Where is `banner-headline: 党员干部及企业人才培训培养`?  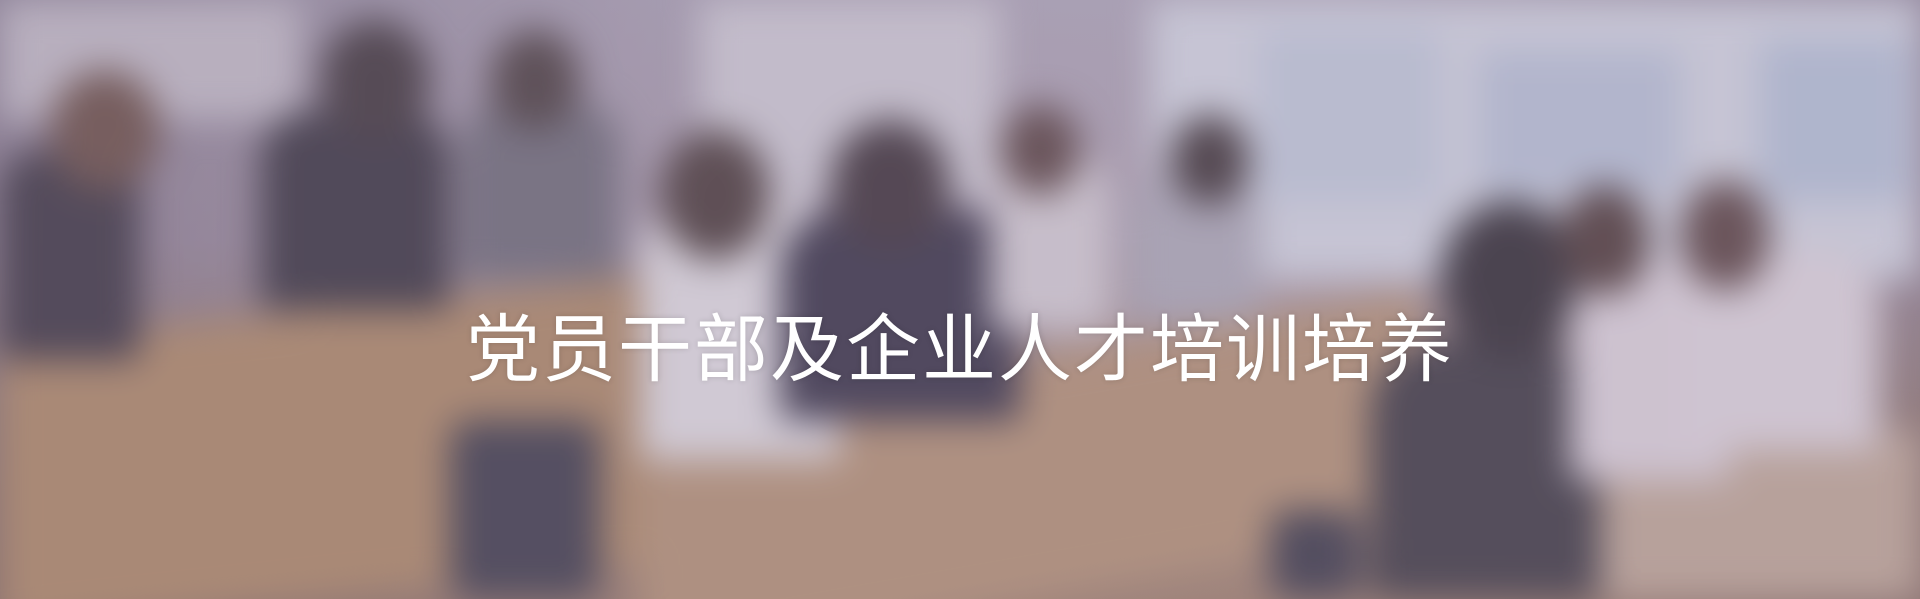 banner-headline: 党员干部及企业人才培训培养 is located at coordinates (960, 349).